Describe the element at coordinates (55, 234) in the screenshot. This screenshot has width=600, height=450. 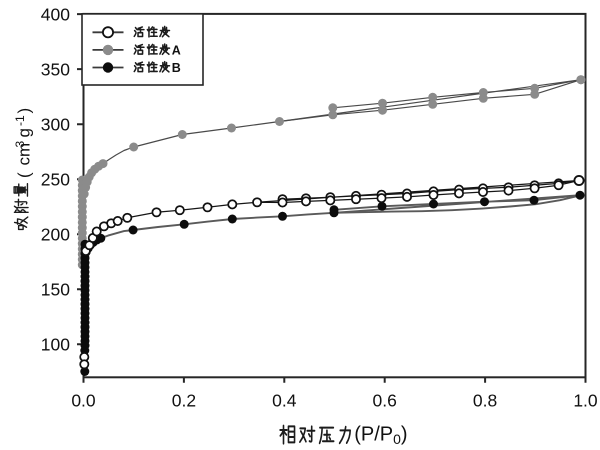
I see `svg-text: 200` at that location.